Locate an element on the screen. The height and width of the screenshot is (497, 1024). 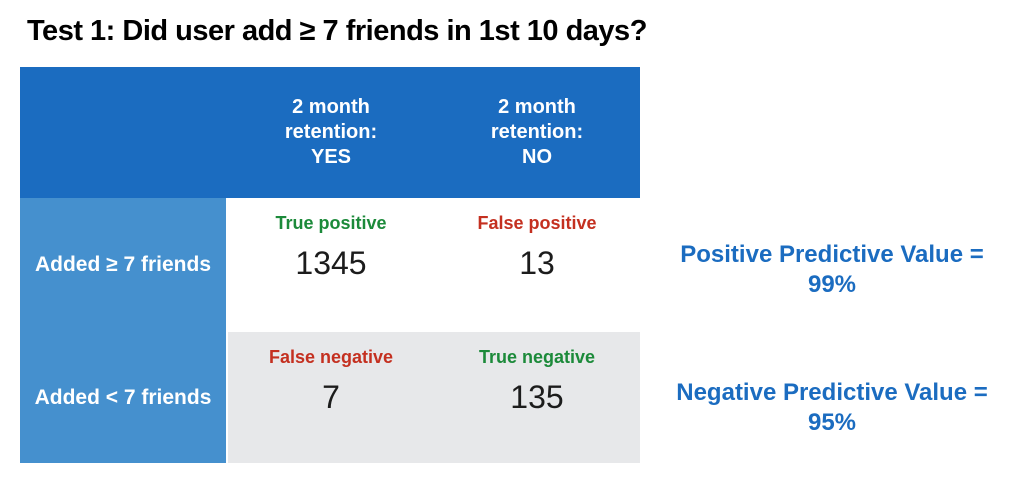
column-header-retention-no: 2 month retention: NO is located at coordinates (537, 132).